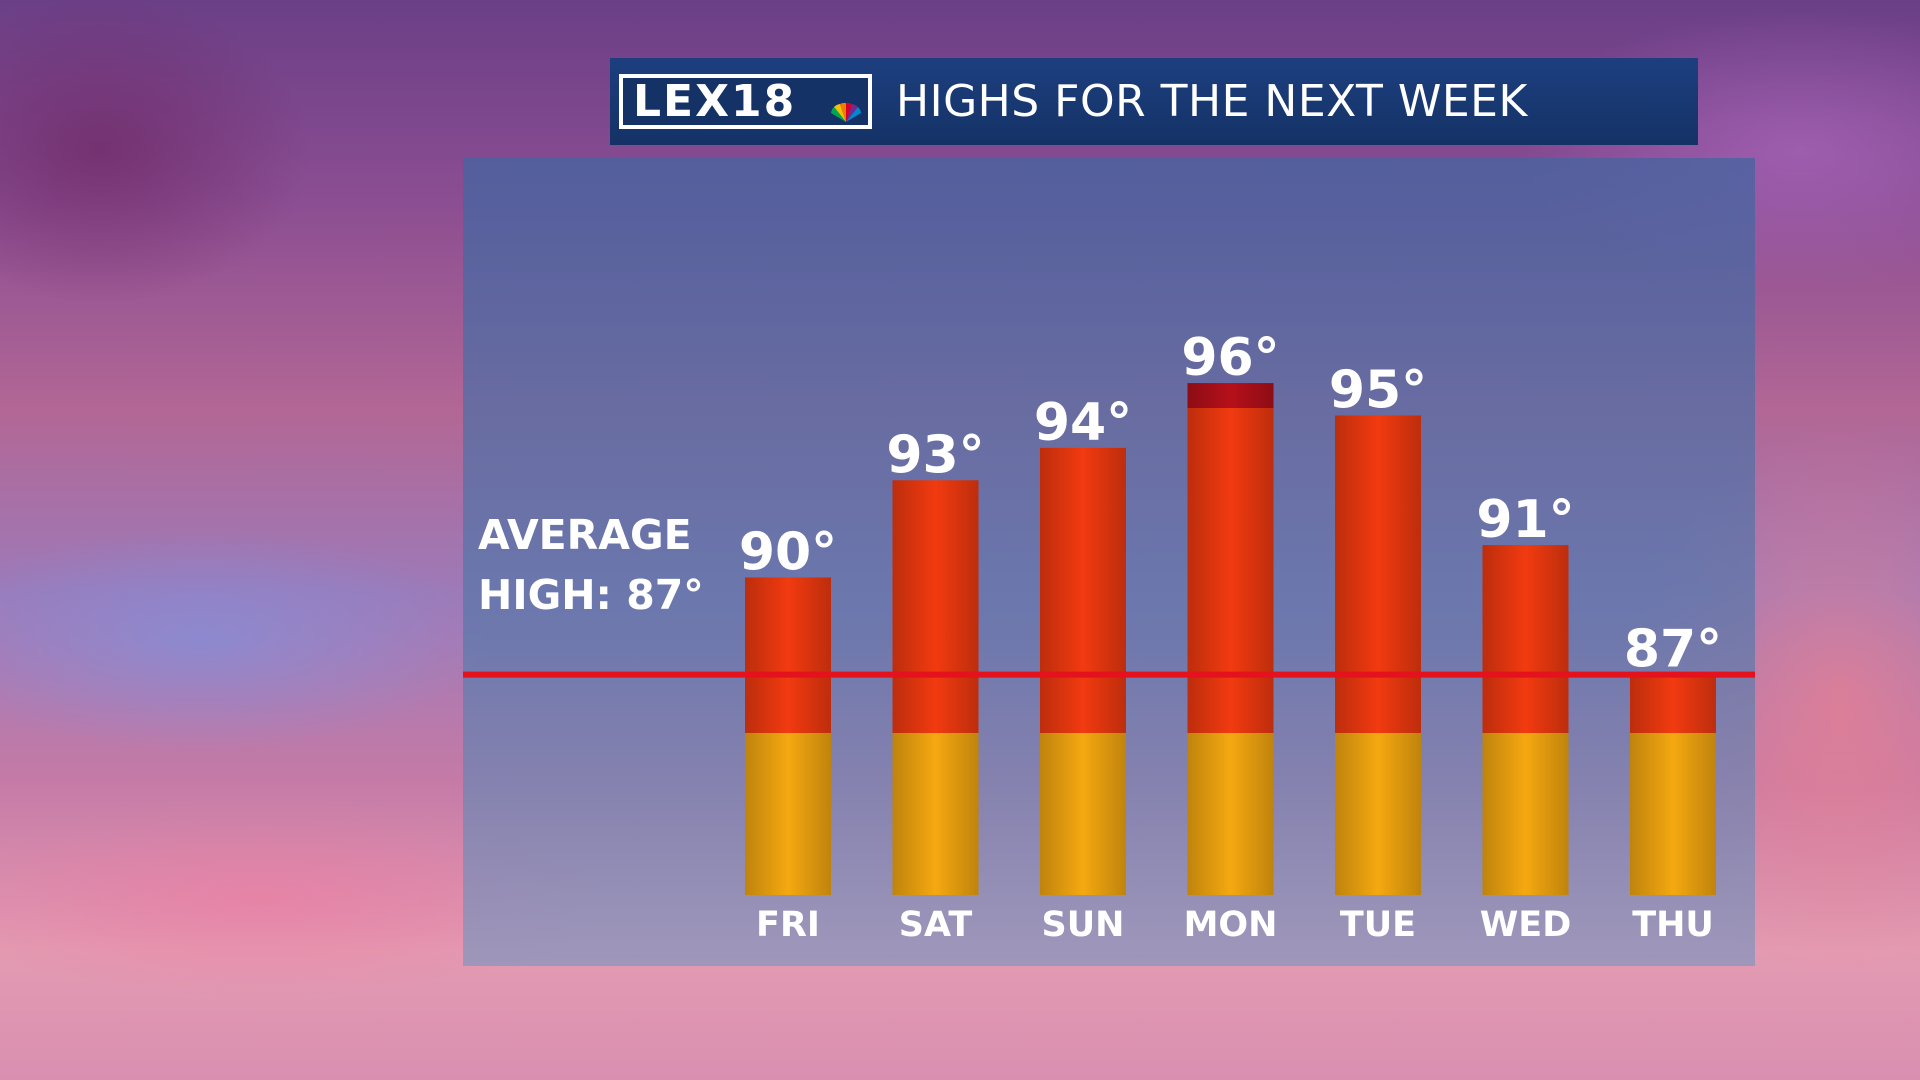 This screenshot has width=1920, height=1080. What do you see at coordinates (1212, 101) in the screenshot?
I see `banner-title: HIGHS FOR THE NEXT WEEK` at bounding box center [1212, 101].